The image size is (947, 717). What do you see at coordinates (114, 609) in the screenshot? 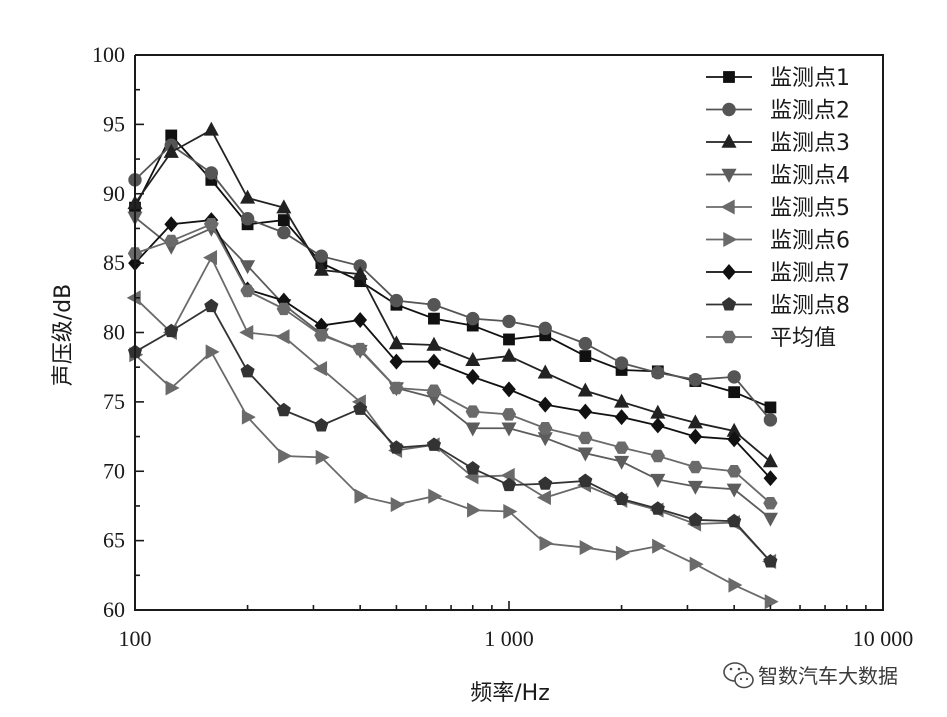
I see `y-tick-label: 60` at bounding box center [114, 609].